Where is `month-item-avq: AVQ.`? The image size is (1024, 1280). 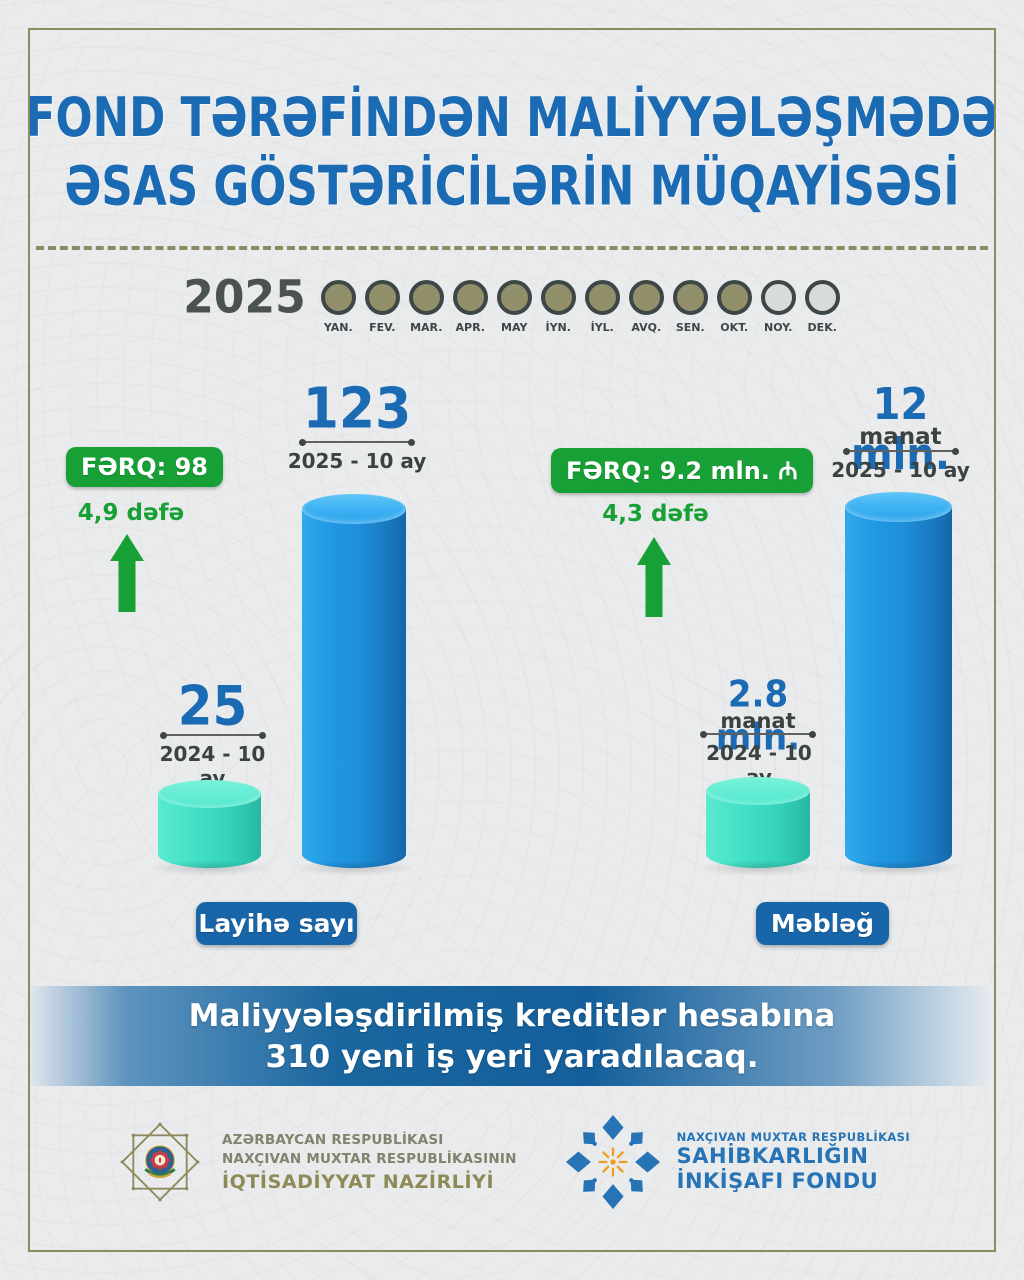 month-item-avq: AVQ. is located at coordinates (646, 307).